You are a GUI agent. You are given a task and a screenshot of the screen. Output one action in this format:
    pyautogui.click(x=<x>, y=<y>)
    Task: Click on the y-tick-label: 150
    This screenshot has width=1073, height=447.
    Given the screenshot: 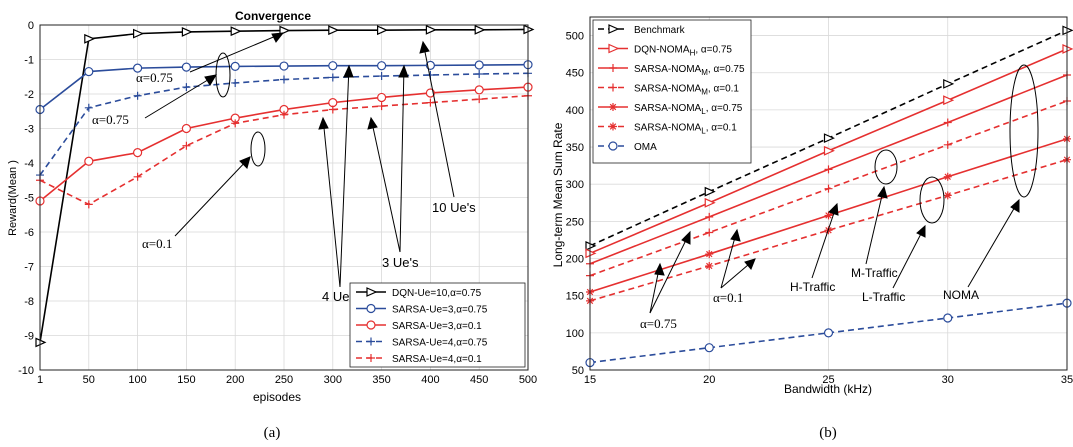 What is the action you would take?
    pyautogui.click(x=575, y=297)
    